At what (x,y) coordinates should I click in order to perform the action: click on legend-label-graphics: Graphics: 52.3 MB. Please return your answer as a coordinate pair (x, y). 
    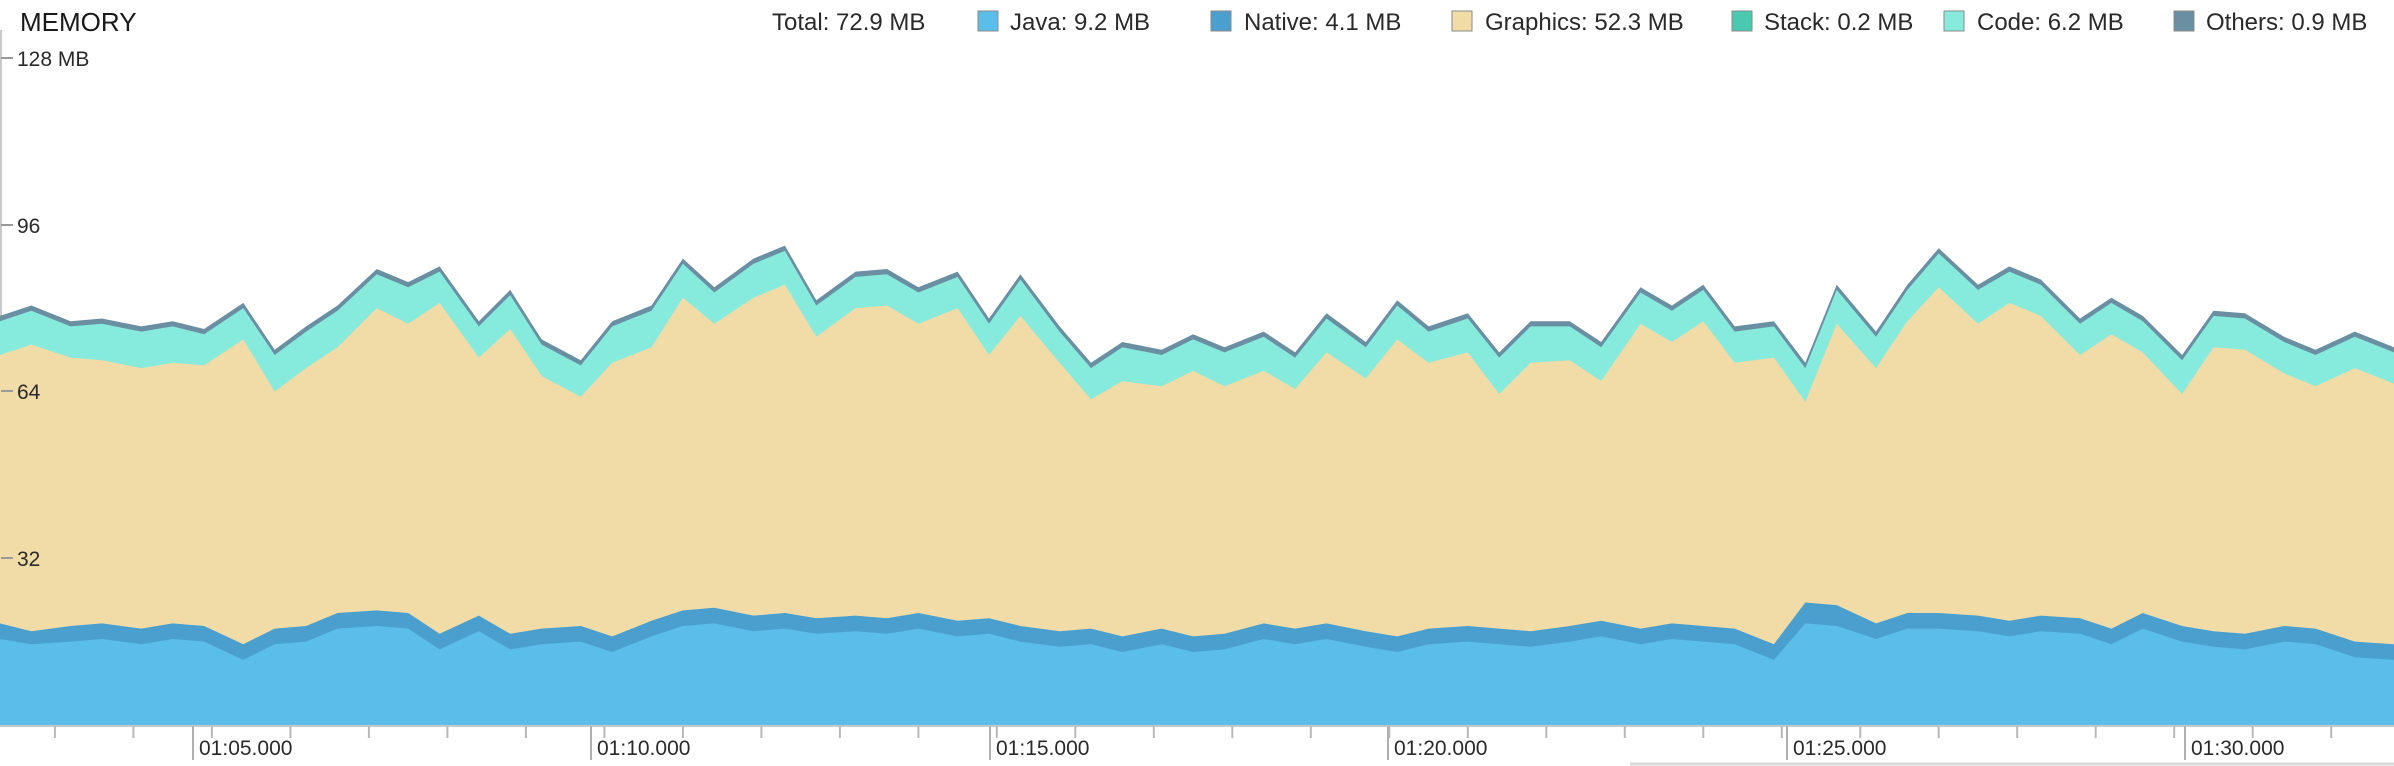
    Looking at the image, I should click on (1584, 22).